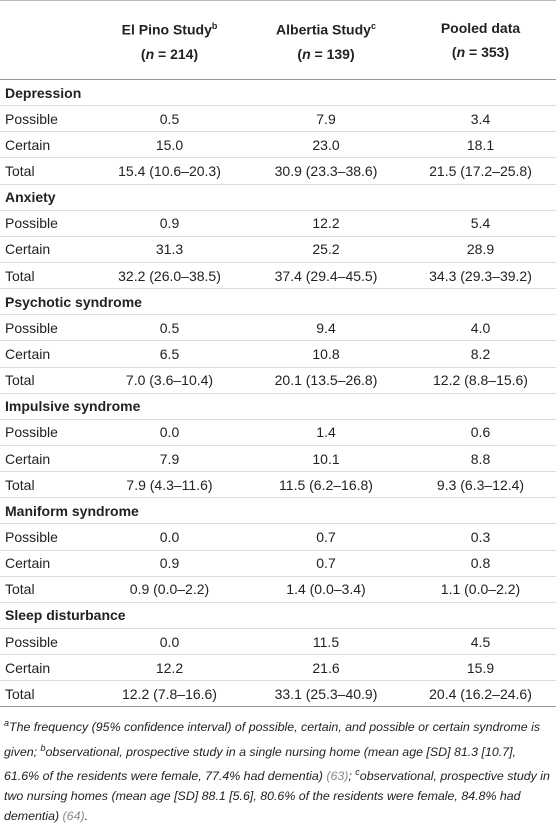  Describe the element at coordinates (46, 40) in the screenshot. I see `header-cell` at that location.